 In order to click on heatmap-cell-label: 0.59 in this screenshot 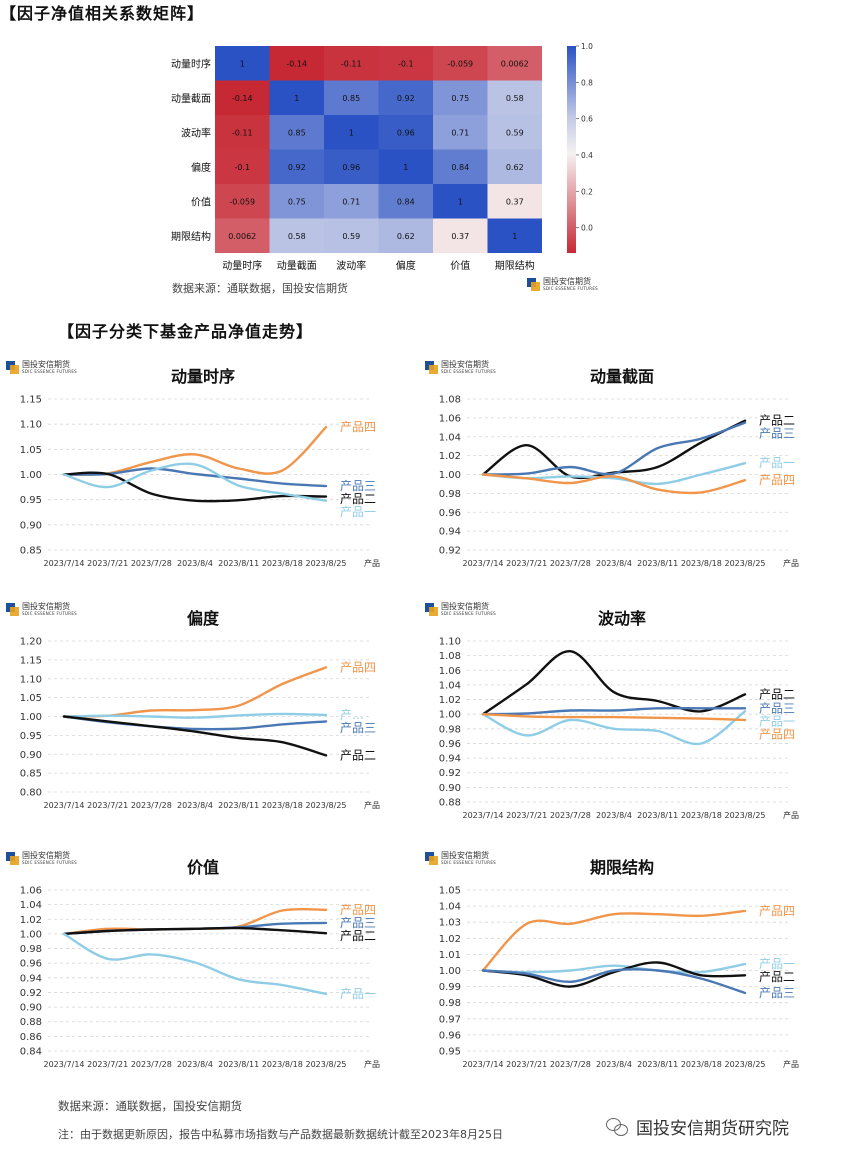, I will do `click(515, 132)`.